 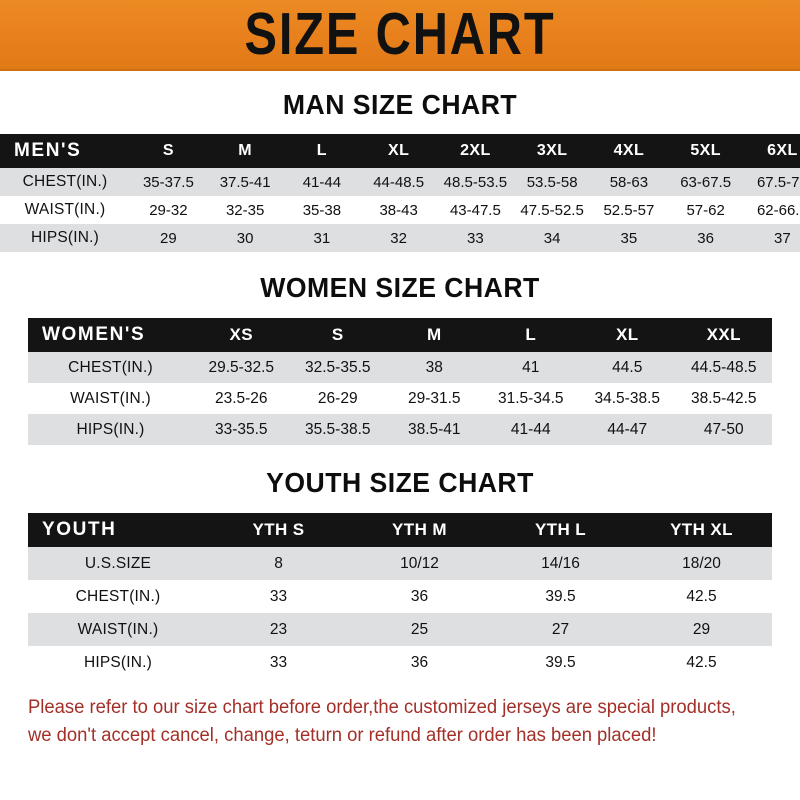 I want to click on women-col-xl: XL, so click(x=627, y=334).